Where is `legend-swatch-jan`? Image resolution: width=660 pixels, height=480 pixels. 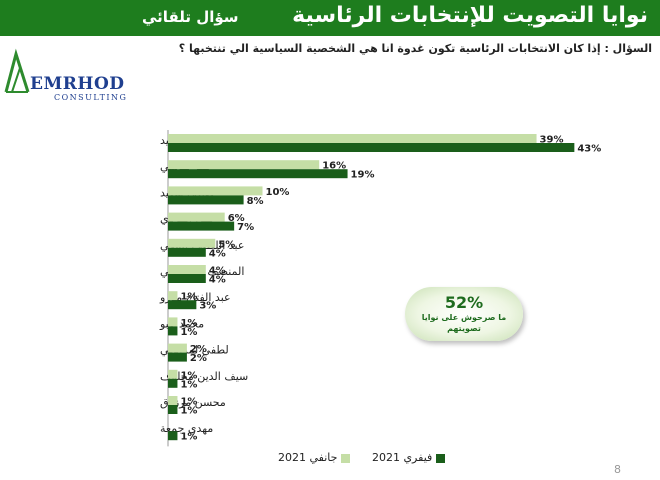 legend-swatch-jan is located at coordinates (346, 458).